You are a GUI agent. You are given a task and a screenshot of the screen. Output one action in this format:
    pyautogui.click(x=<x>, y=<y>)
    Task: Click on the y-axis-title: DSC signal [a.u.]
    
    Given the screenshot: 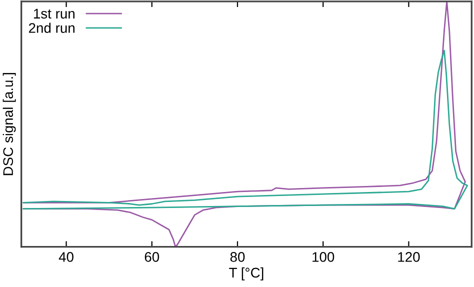 What is the action you would take?
    pyautogui.click(x=9, y=124)
    